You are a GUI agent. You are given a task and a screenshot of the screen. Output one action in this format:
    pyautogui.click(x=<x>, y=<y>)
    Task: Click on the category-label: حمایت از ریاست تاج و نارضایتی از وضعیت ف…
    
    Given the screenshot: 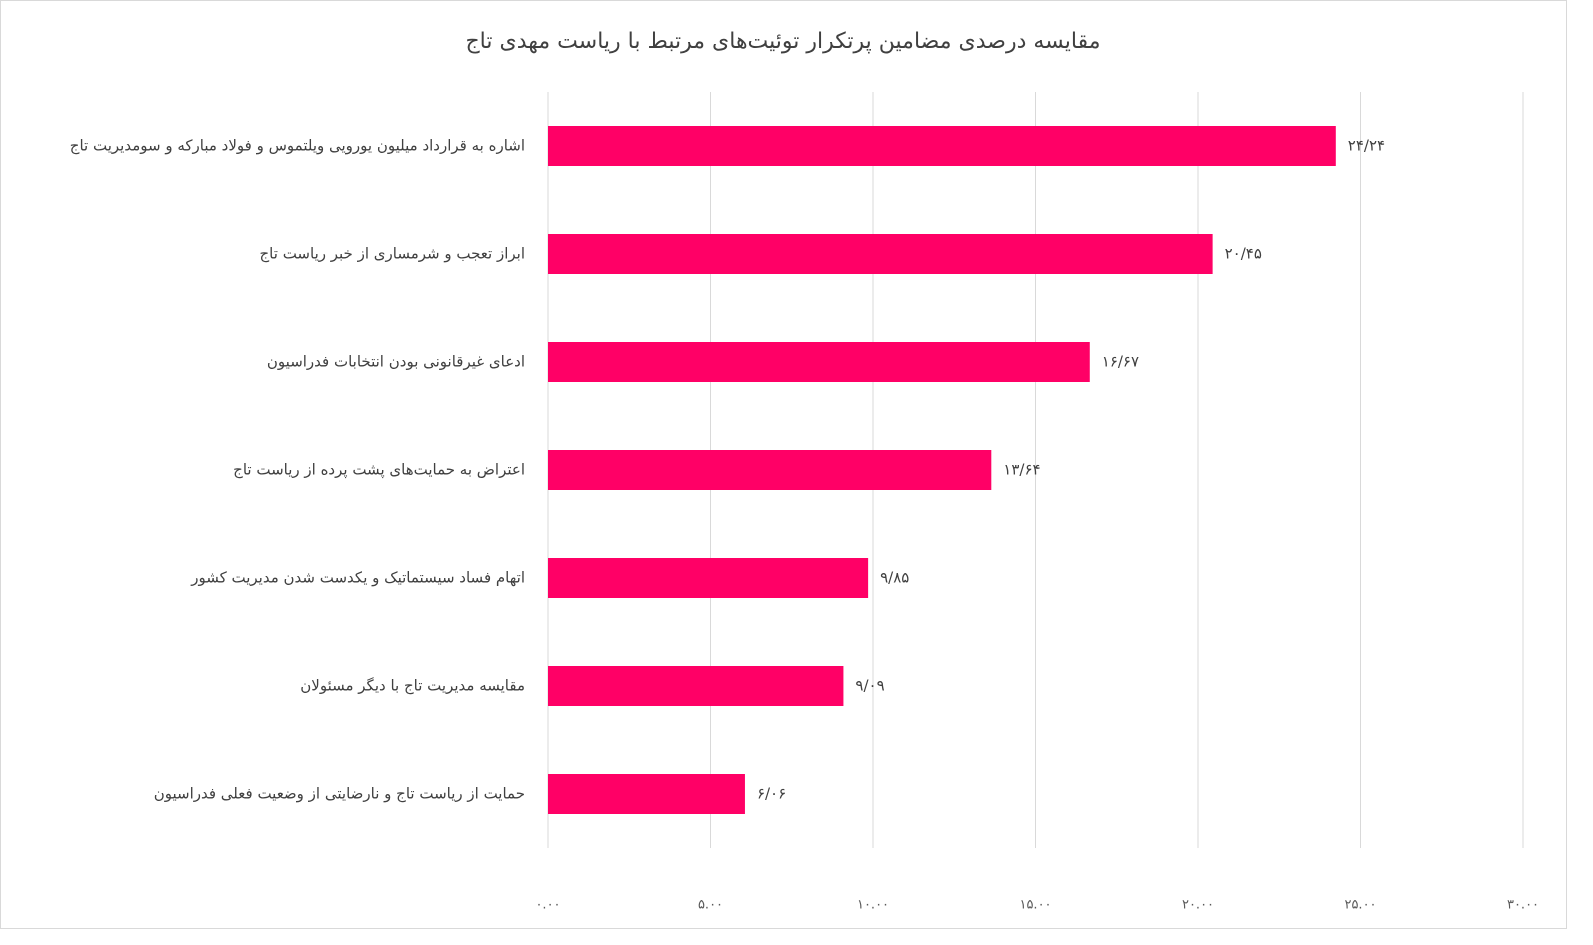 What is the action you would take?
    pyautogui.click(x=339, y=794)
    